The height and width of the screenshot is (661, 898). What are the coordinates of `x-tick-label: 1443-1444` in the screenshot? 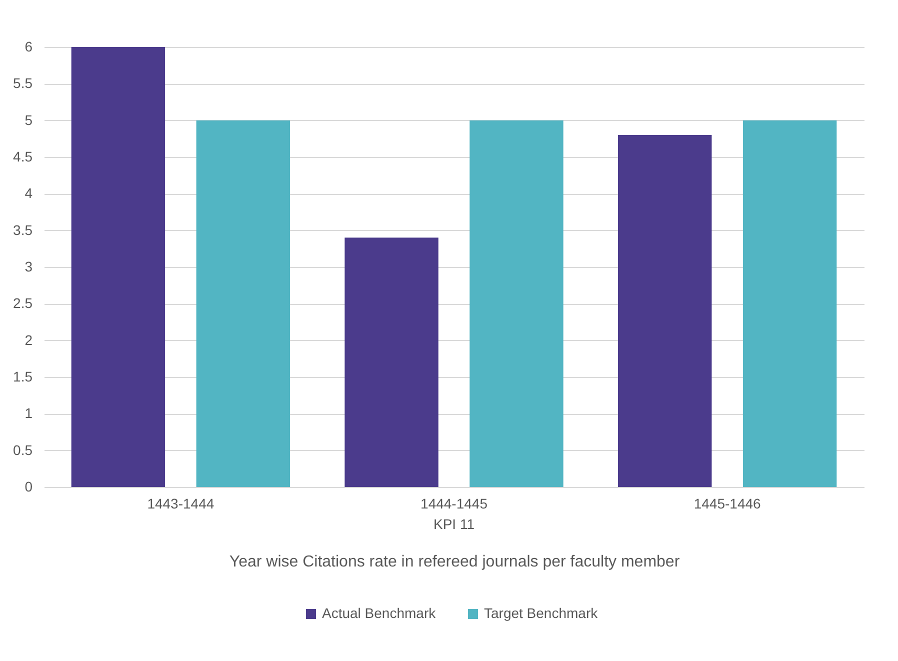 It's located at (180, 504).